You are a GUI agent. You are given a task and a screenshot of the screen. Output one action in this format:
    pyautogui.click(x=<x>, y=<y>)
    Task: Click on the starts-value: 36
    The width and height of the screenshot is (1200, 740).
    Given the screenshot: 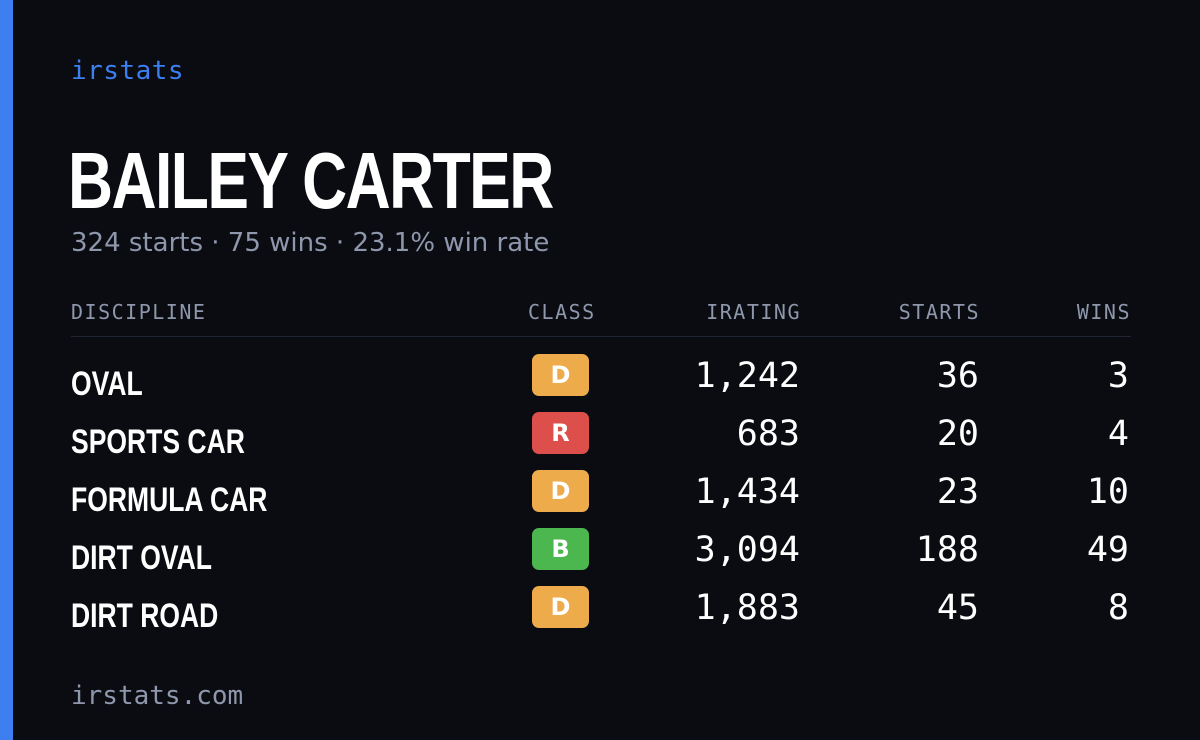 What is the action you would take?
    pyautogui.click(x=957, y=376)
    